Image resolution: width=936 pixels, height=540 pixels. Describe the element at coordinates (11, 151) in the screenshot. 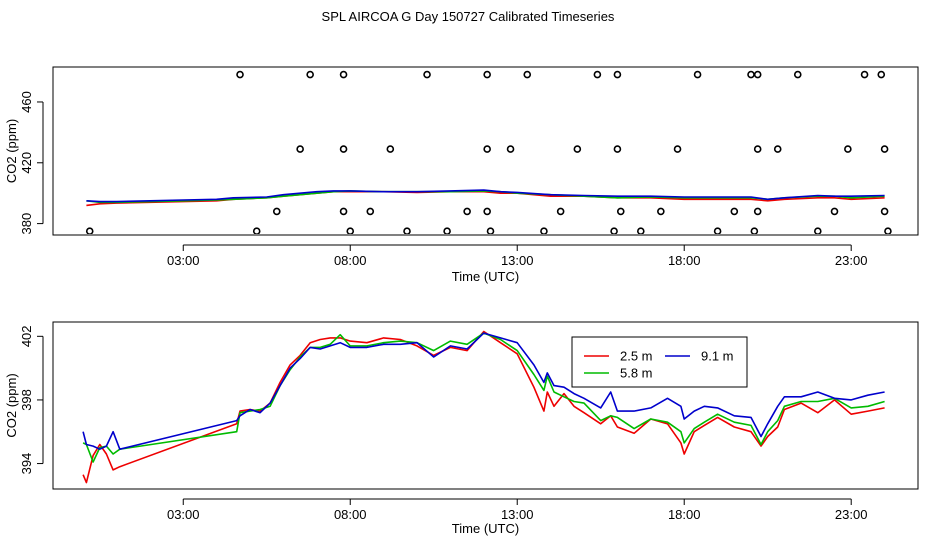

I see `top-y-axis-label: CO2 (ppm)` at that location.